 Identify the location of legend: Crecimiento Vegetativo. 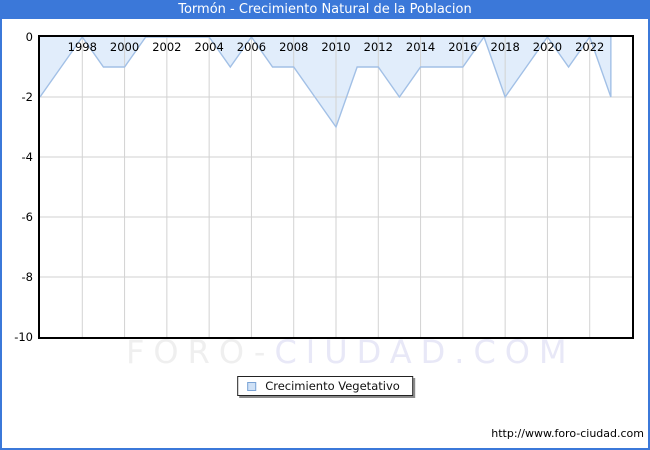
(325, 386).